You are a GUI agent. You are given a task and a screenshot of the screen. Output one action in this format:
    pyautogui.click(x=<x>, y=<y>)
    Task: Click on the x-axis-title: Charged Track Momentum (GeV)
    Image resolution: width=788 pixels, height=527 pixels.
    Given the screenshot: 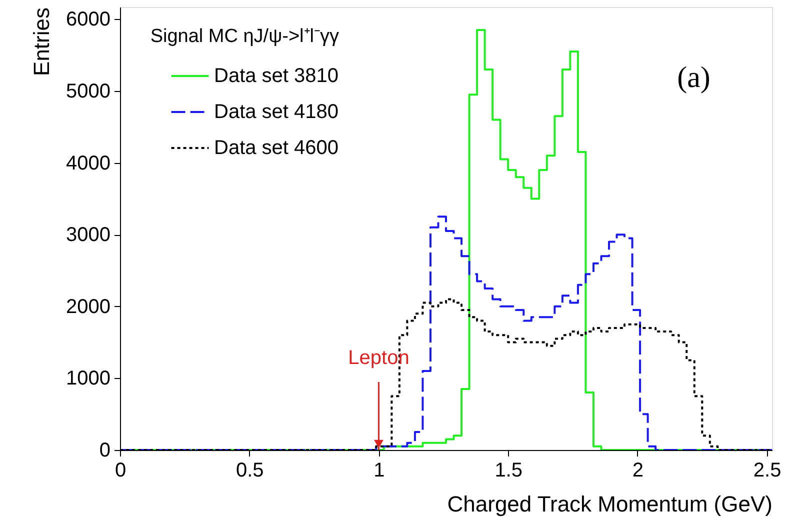 What is the action you would take?
    pyautogui.click(x=609, y=504)
    